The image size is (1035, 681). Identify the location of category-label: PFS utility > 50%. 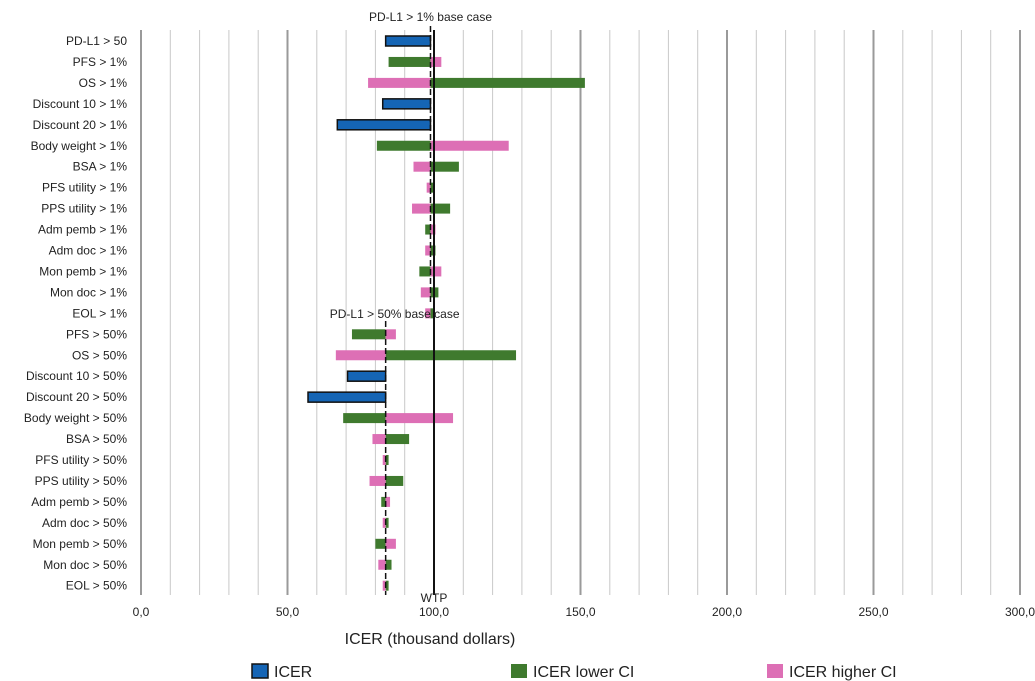
(81, 460).